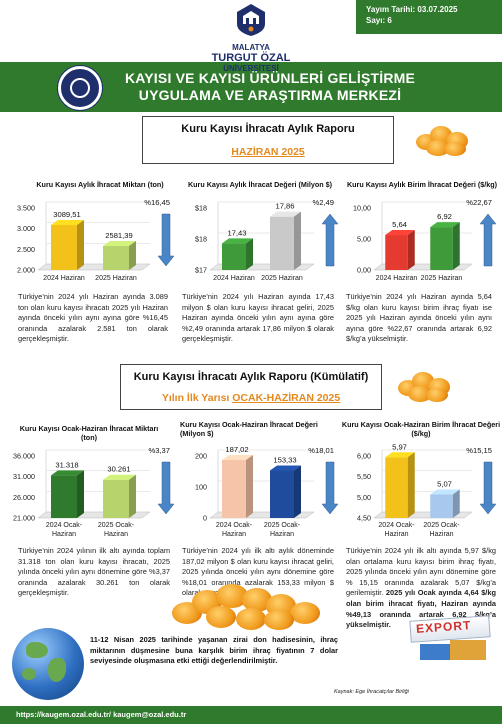  I want to click on change-label: %16,45, so click(157, 202).